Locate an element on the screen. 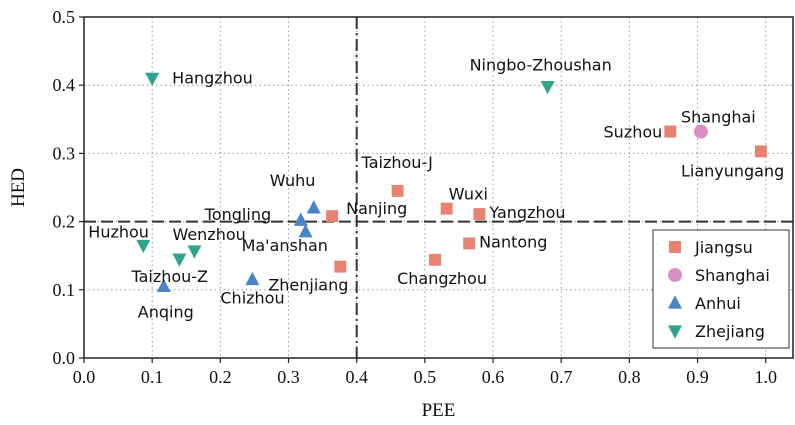 The width and height of the screenshot is (795, 425). point-label: Changzhou is located at coordinates (442, 278).